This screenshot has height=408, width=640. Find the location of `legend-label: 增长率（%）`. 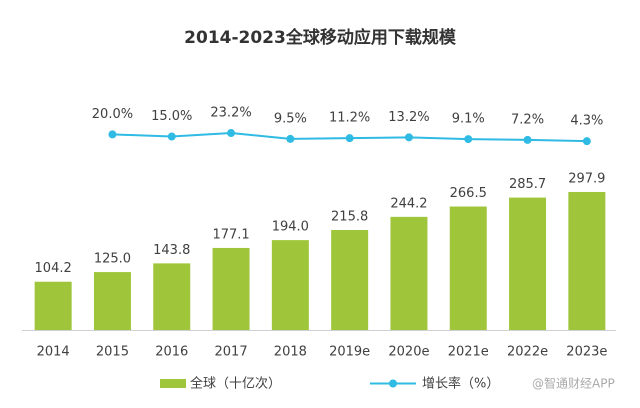

legend-label: 增长率（%） is located at coordinates (460, 384).